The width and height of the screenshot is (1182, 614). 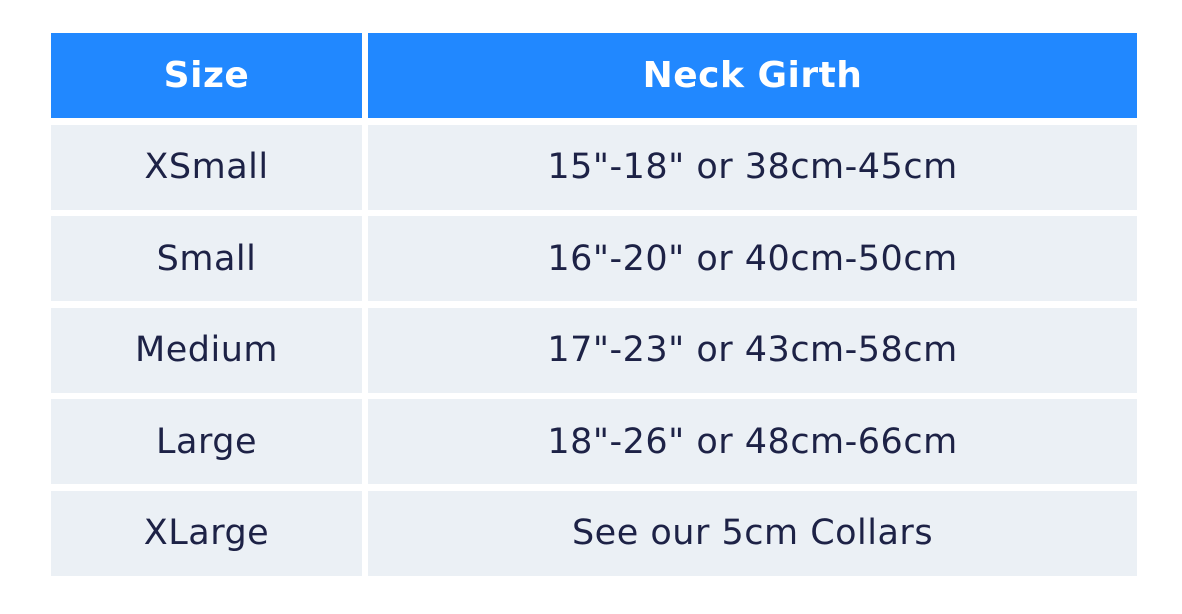 What do you see at coordinates (752, 259) in the screenshot?
I see `cell-neck-girth: 16"-20" or 40cm-50cm` at bounding box center [752, 259].